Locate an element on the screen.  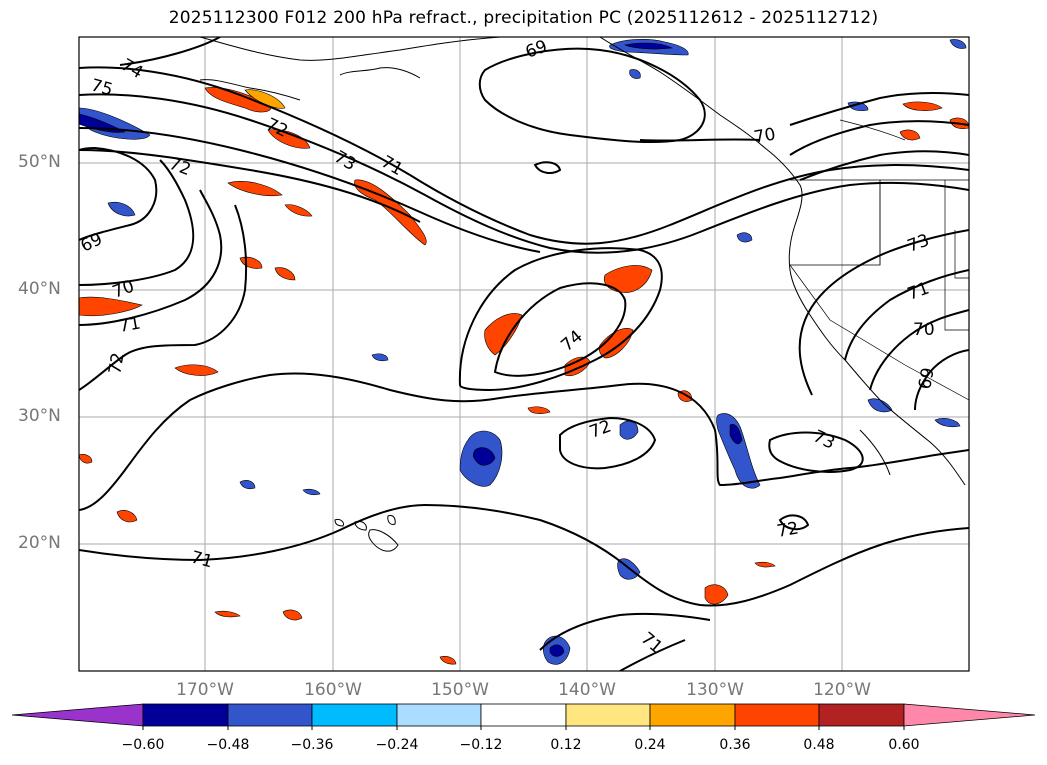
colorbar-tick-label: 0.12 is located at coordinates (566, 745).